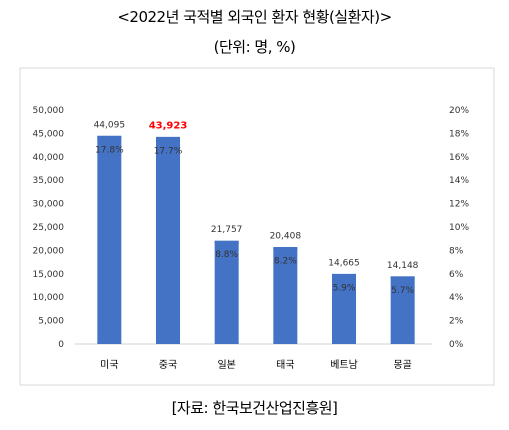  I want to click on right-tick-label: 8%, so click(456, 251).